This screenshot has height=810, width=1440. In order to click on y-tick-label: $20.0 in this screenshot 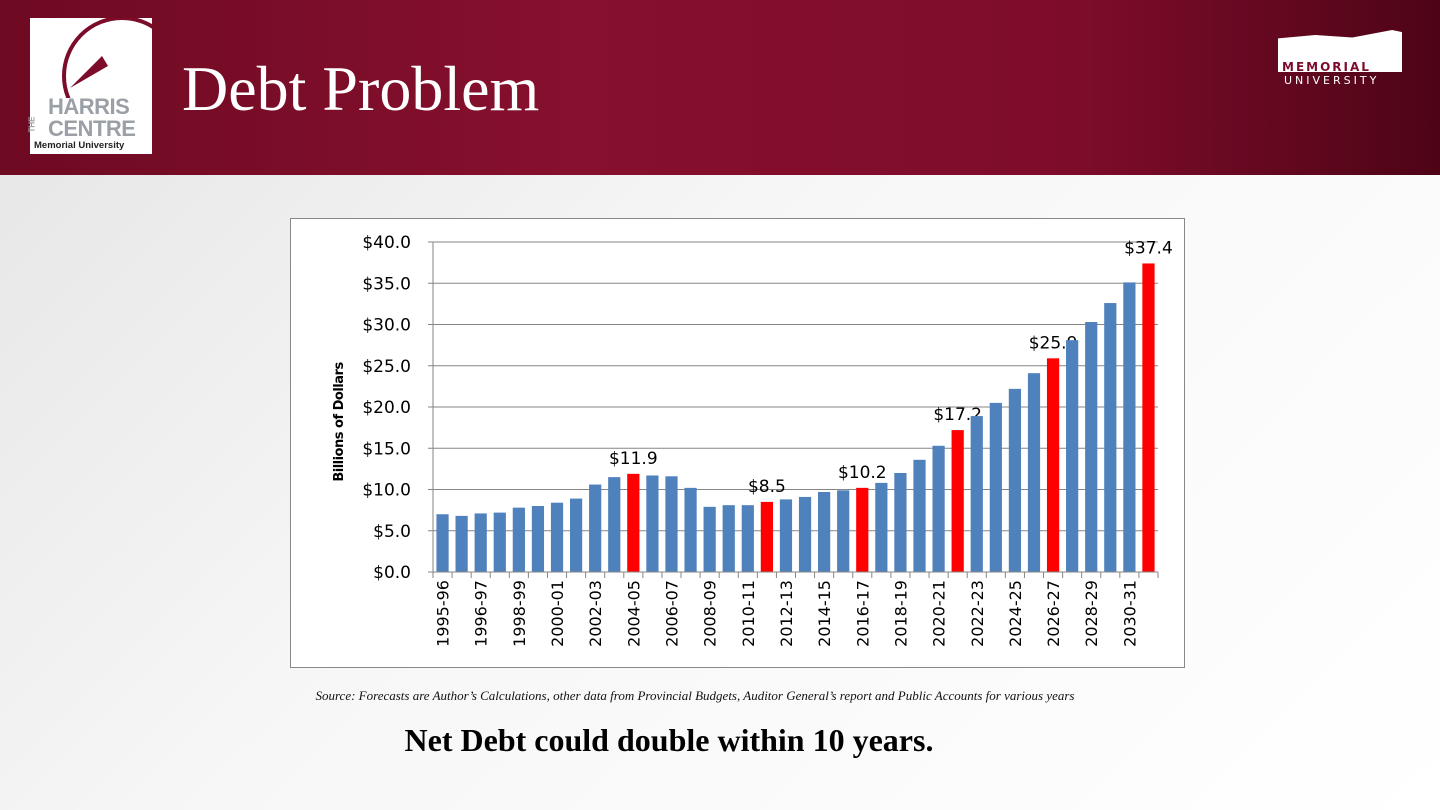, I will do `click(386, 408)`.